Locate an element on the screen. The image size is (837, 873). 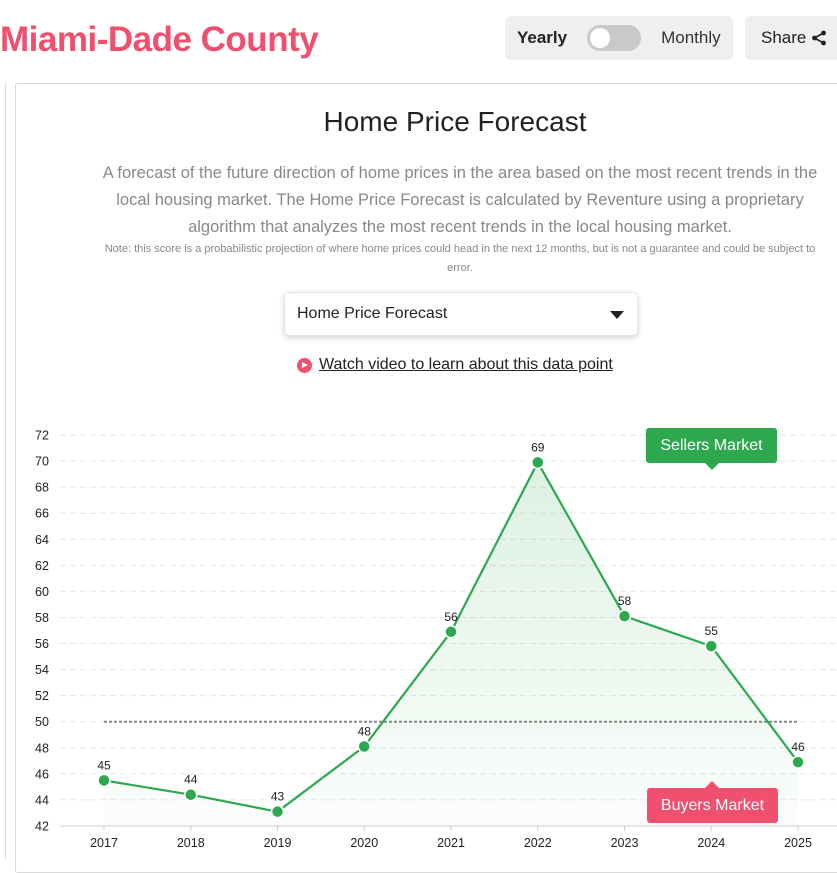
yearly-label: Yearly is located at coordinates (542, 37).